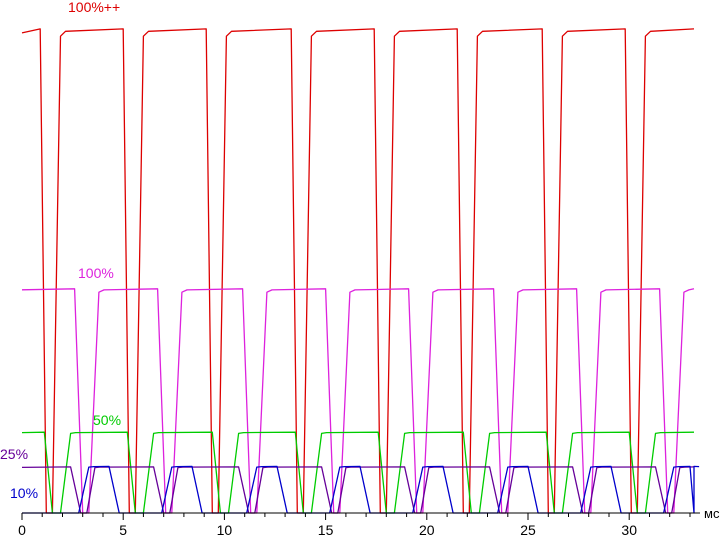 The width and height of the screenshot is (722, 540). I want to click on series-label-1: 100%++, so click(94, 7).